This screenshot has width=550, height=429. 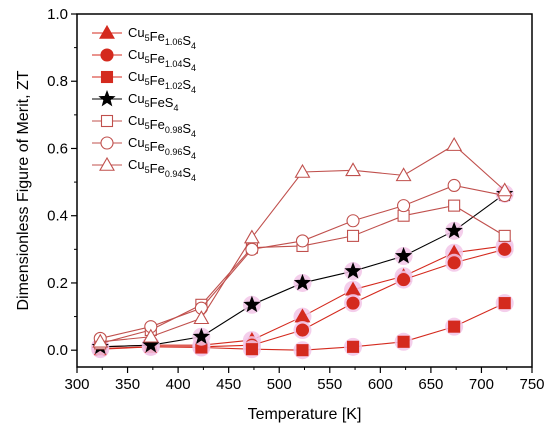 What do you see at coordinates (162, 126) in the screenshot?
I see `legend-label: Cu5Fe0.98S4` at bounding box center [162, 126].